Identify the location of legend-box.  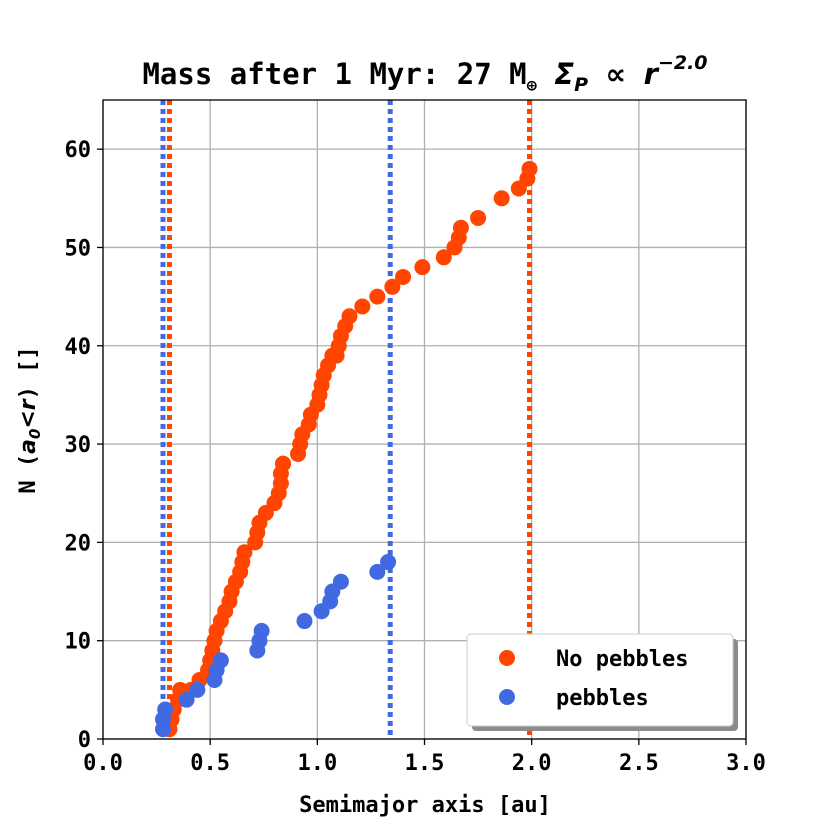
(600, 680).